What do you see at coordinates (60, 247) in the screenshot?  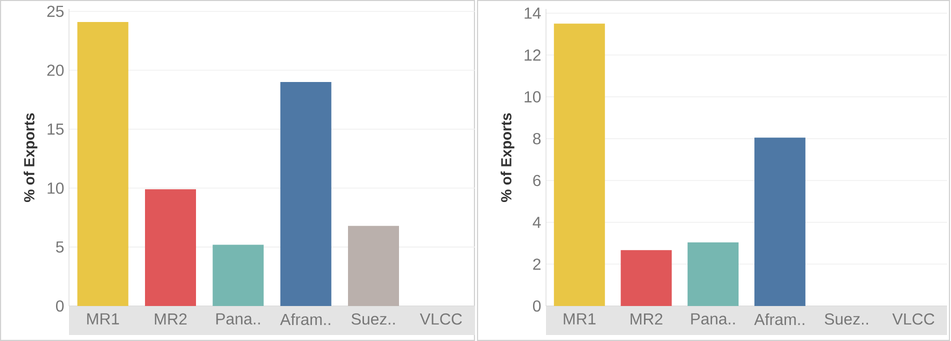 I see `y-tick-label: 5` at bounding box center [60, 247].